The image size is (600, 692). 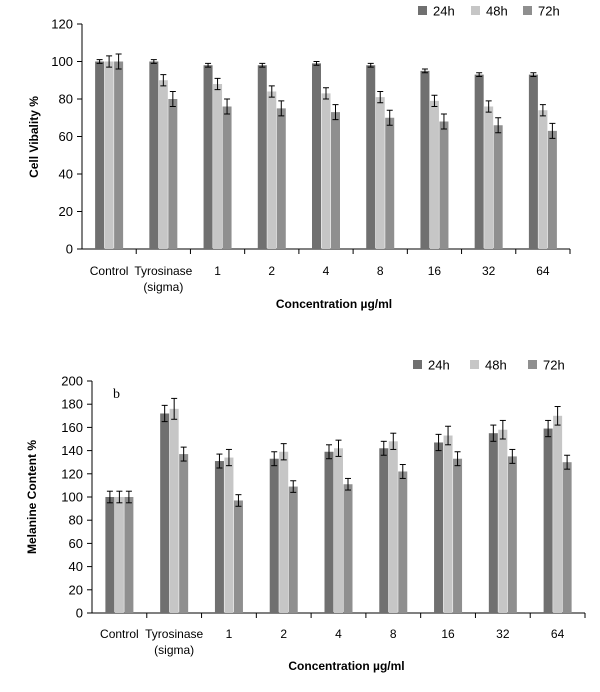 What do you see at coordinates (174, 642) in the screenshot?
I see `x-tick-label: Tyrosinase (sigma)` at bounding box center [174, 642].